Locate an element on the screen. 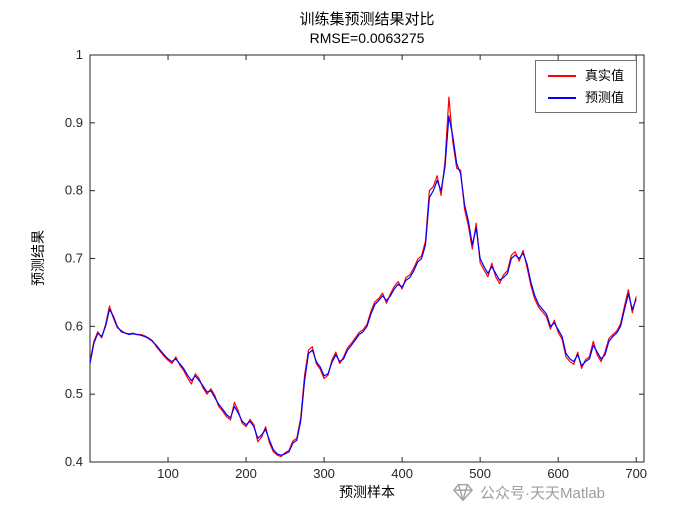 The height and width of the screenshot is (525, 700). legend-entry-pred: 预测值 is located at coordinates (585, 97).